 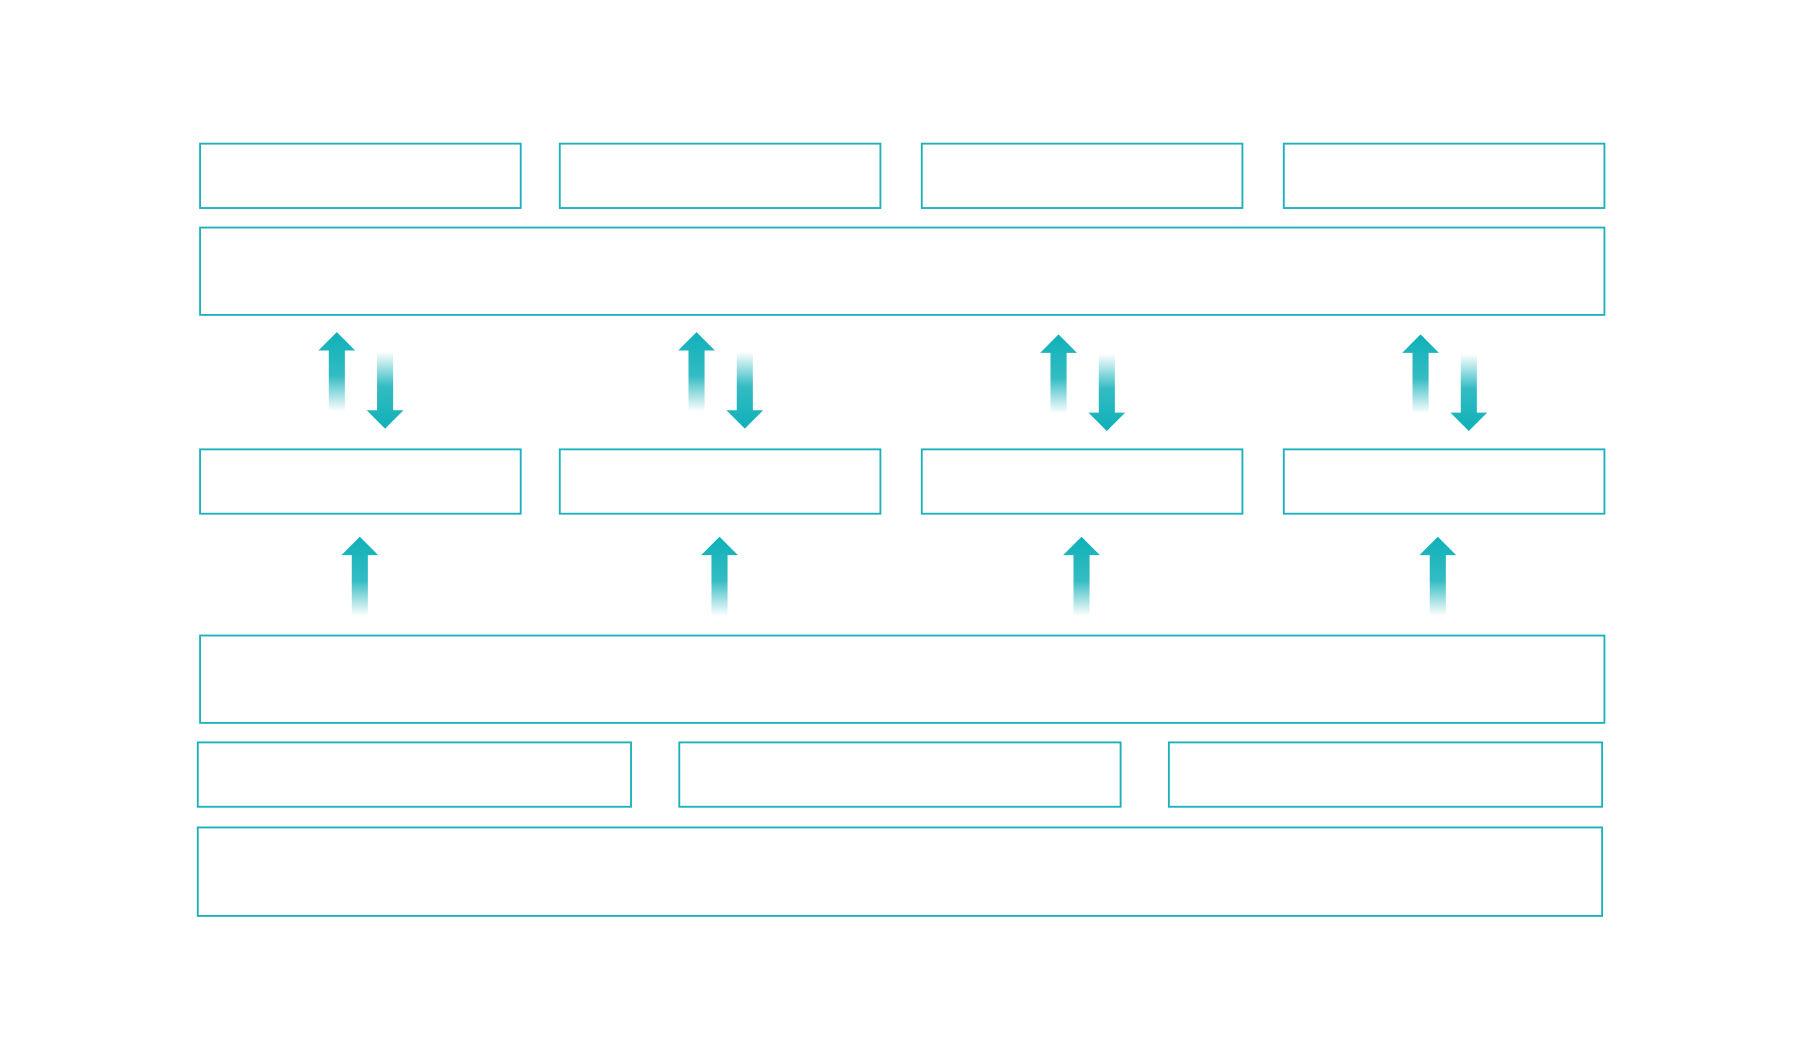 What do you see at coordinates (902, 271) in the screenshot?
I see `upper-band-box` at bounding box center [902, 271].